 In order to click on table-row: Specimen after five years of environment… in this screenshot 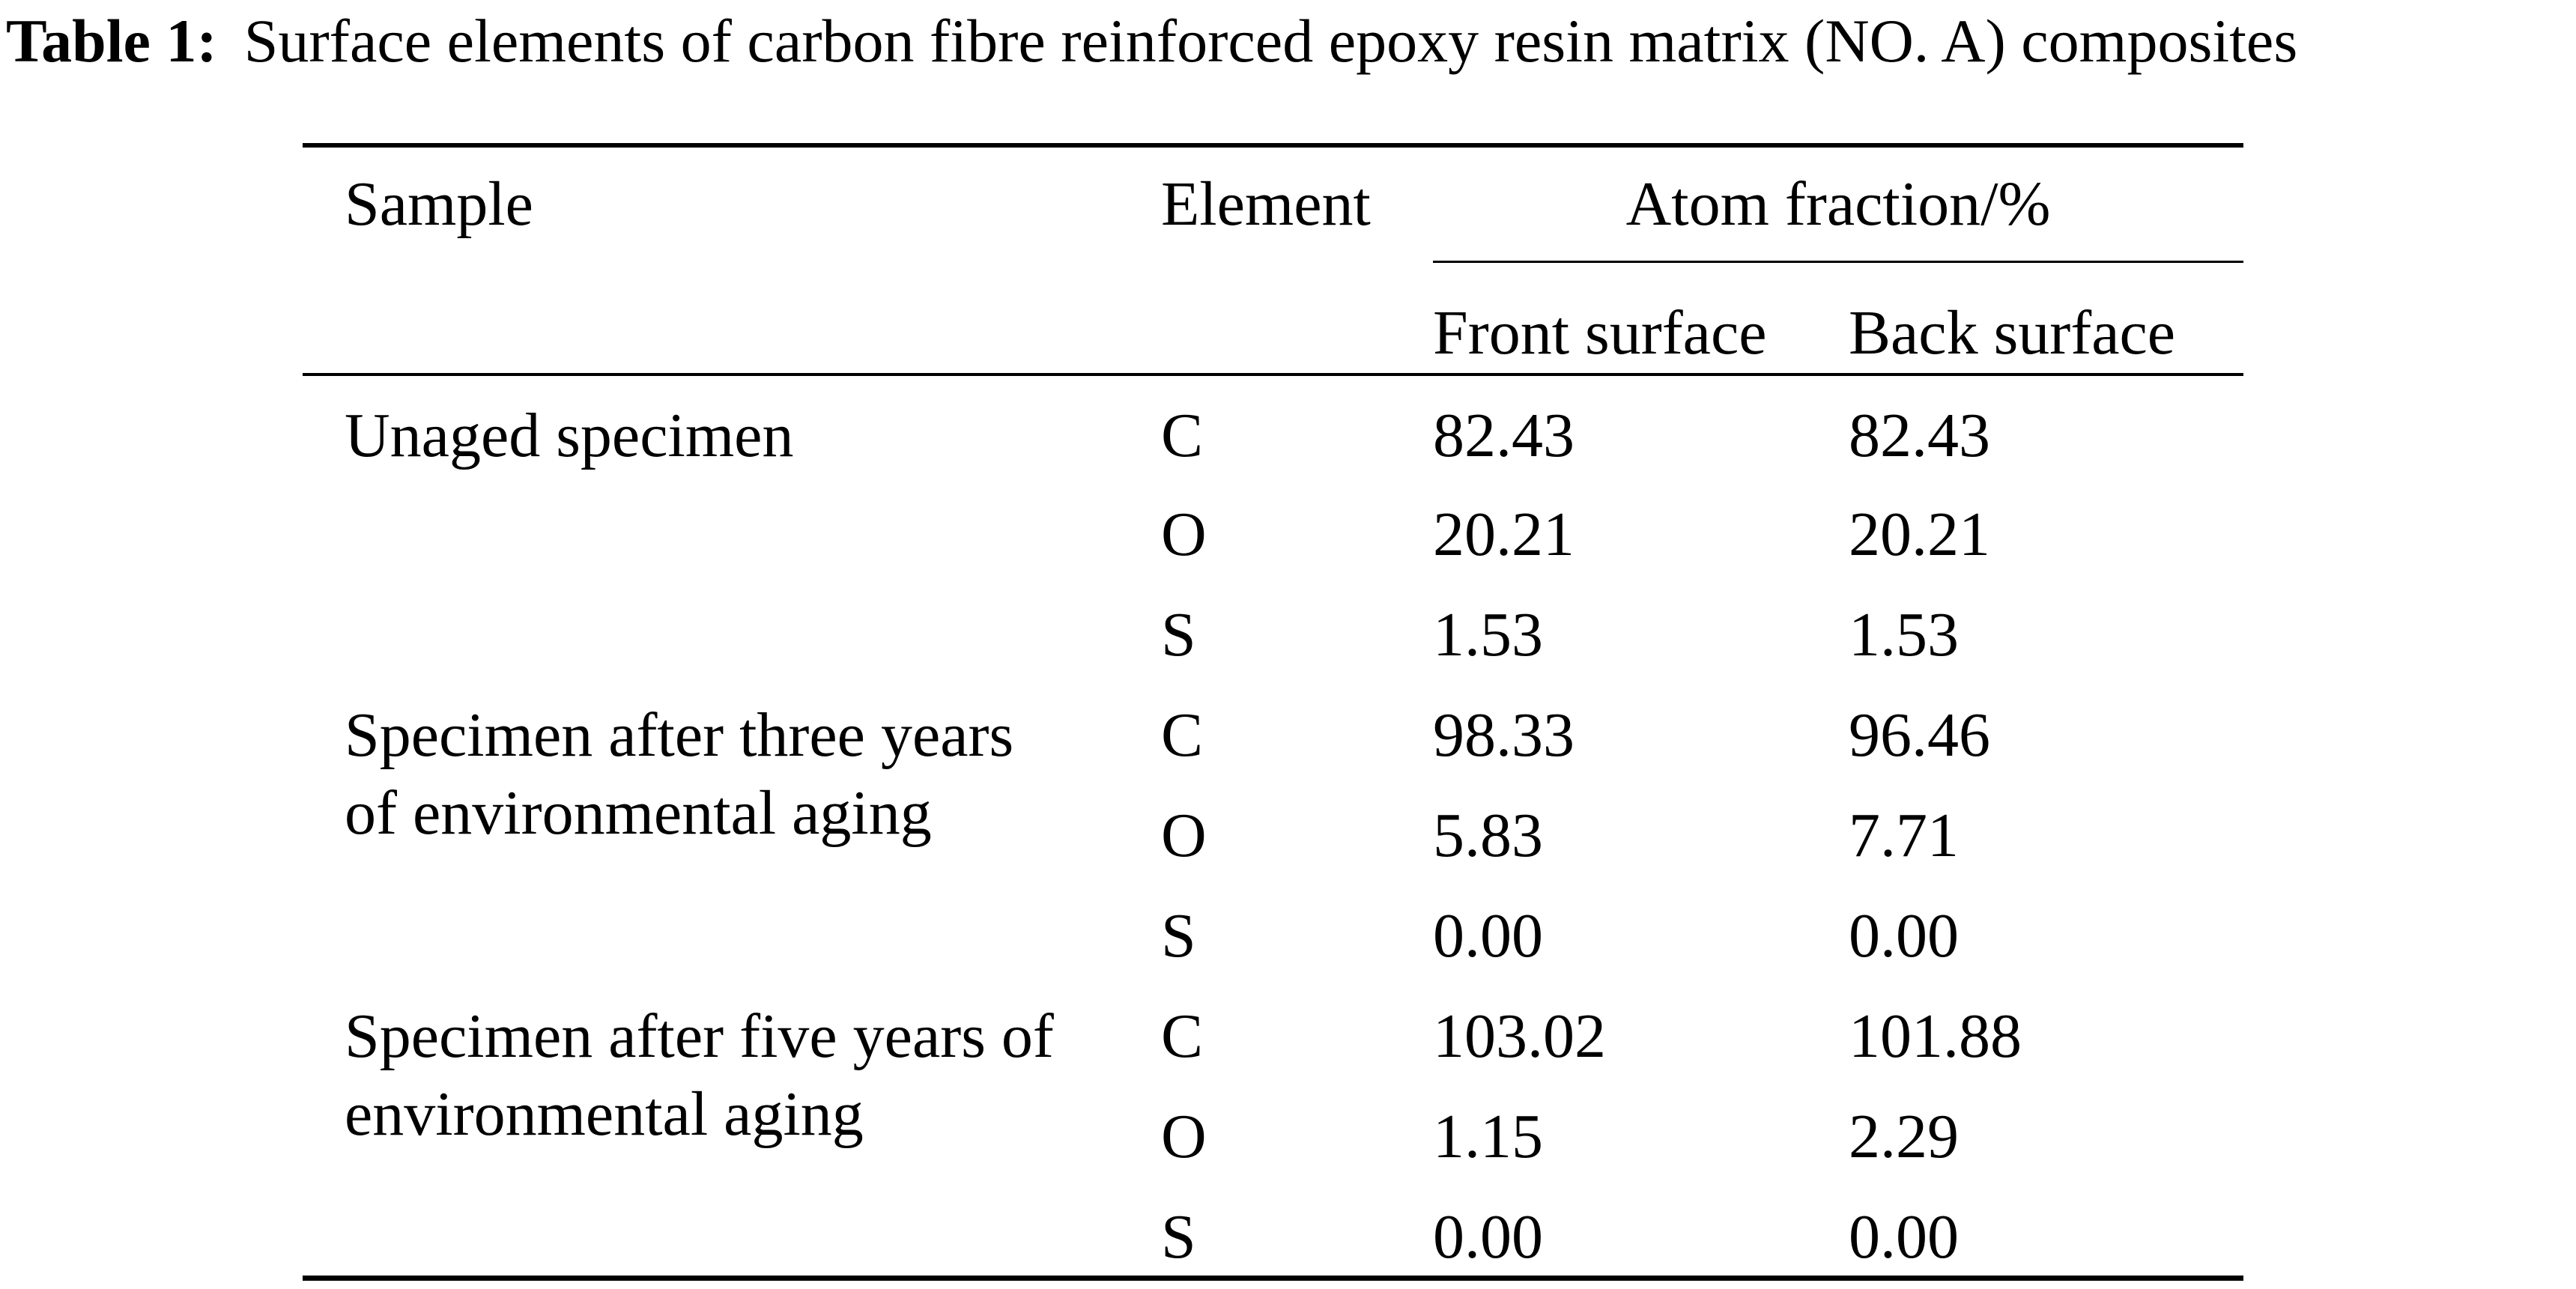, I will do `click(1273, 1063)`.